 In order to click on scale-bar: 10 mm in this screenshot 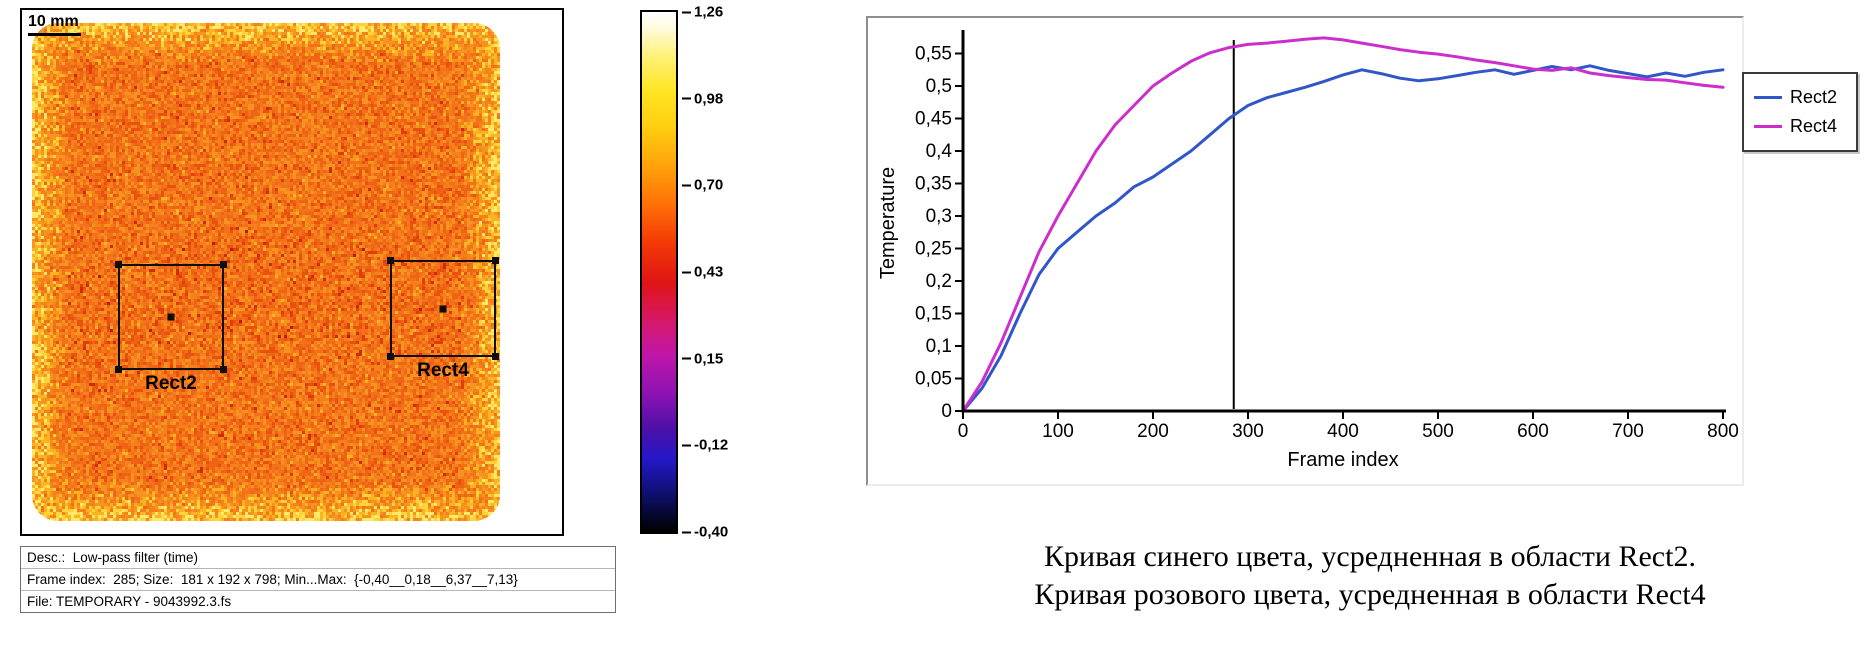, I will do `click(54, 24)`.